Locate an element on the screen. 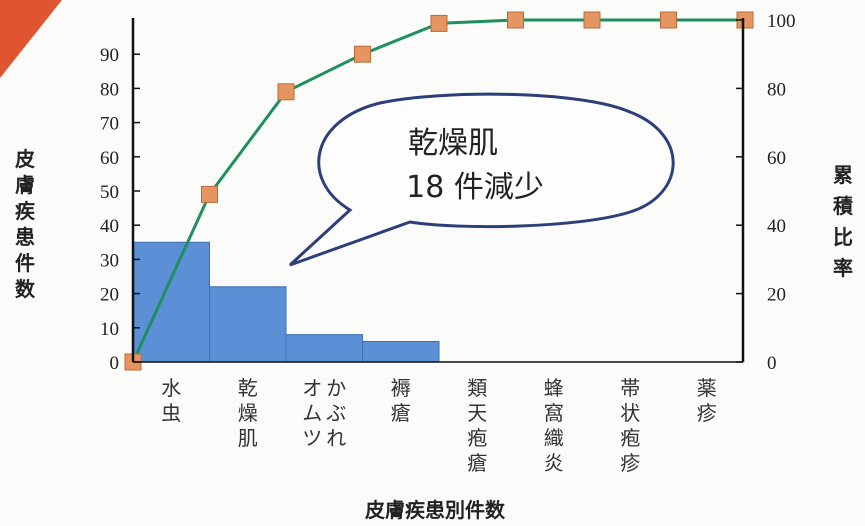 This screenshot has width=865, height=526. callout-line-2: 18 件減少 is located at coordinates (475, 187).